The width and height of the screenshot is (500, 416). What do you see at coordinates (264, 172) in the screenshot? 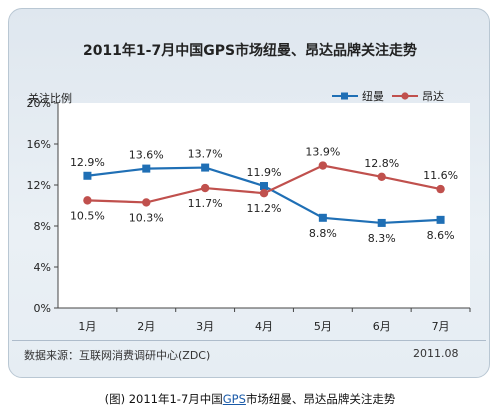
I see `data-label: 11.9%` at bounding box center [264, 172].